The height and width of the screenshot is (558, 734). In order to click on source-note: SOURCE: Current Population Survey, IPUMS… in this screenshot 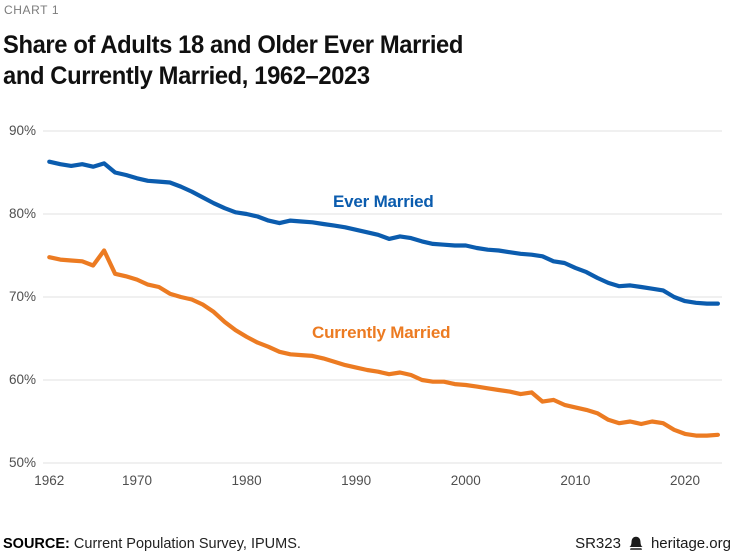, I will do `click(152, 544)`.